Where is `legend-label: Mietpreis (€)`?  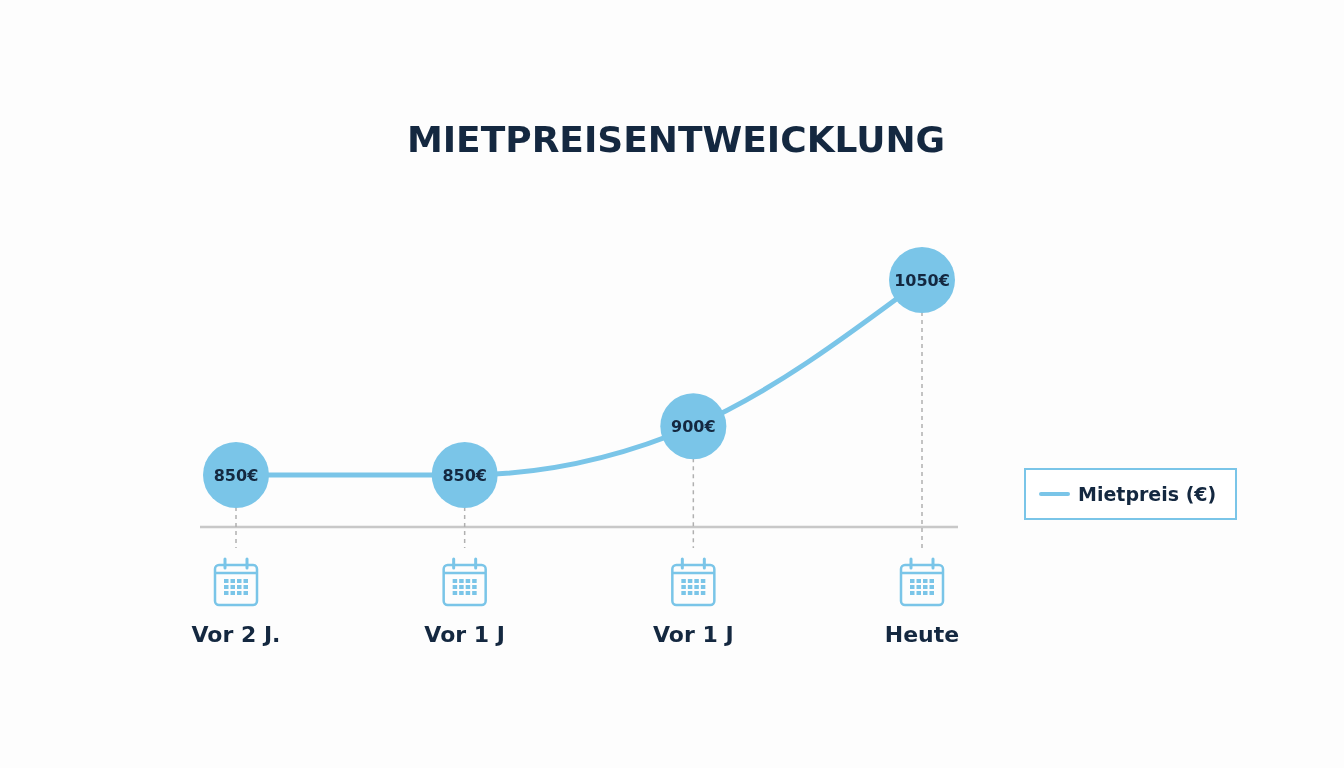
legend-label: Mietpreis (€) is located at coordinates (1147, 494).